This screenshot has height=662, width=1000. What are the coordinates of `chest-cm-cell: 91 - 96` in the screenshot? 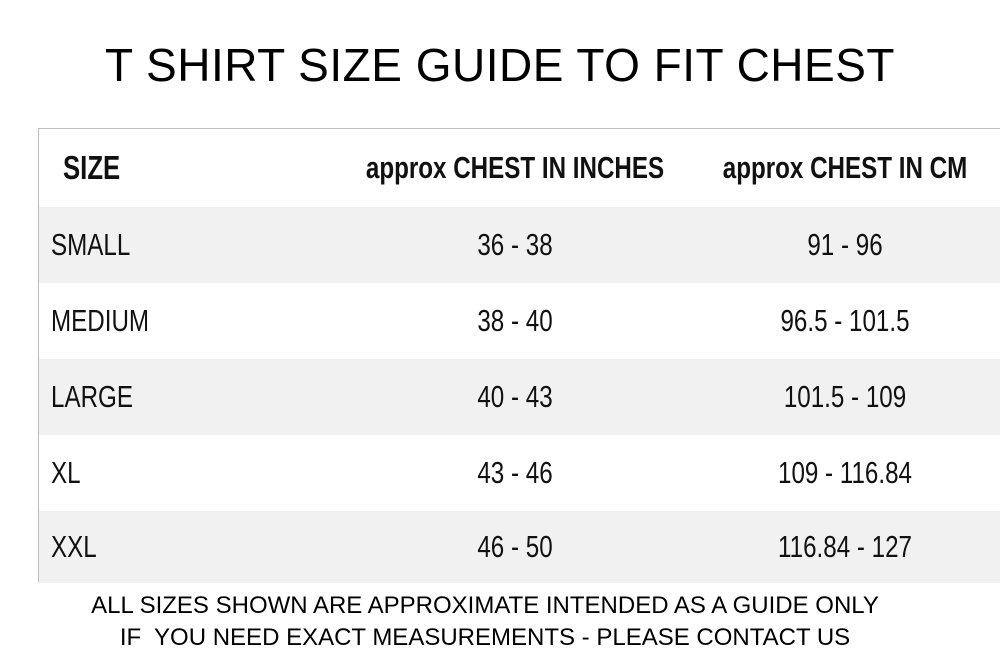 It's located at (845, 244).